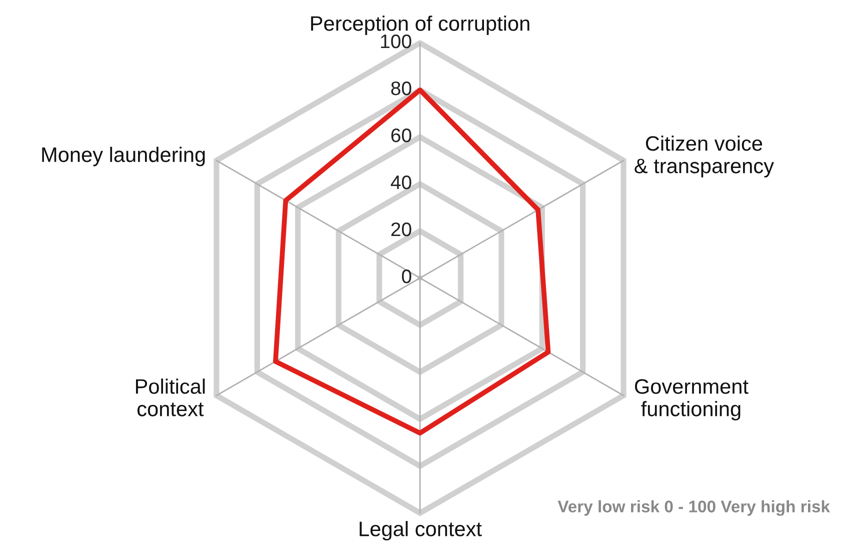 The image size is (847, 558). Describe the element at coordinates (407, 276) in the screenshot. I see `y-tick-label: 0` at that location.